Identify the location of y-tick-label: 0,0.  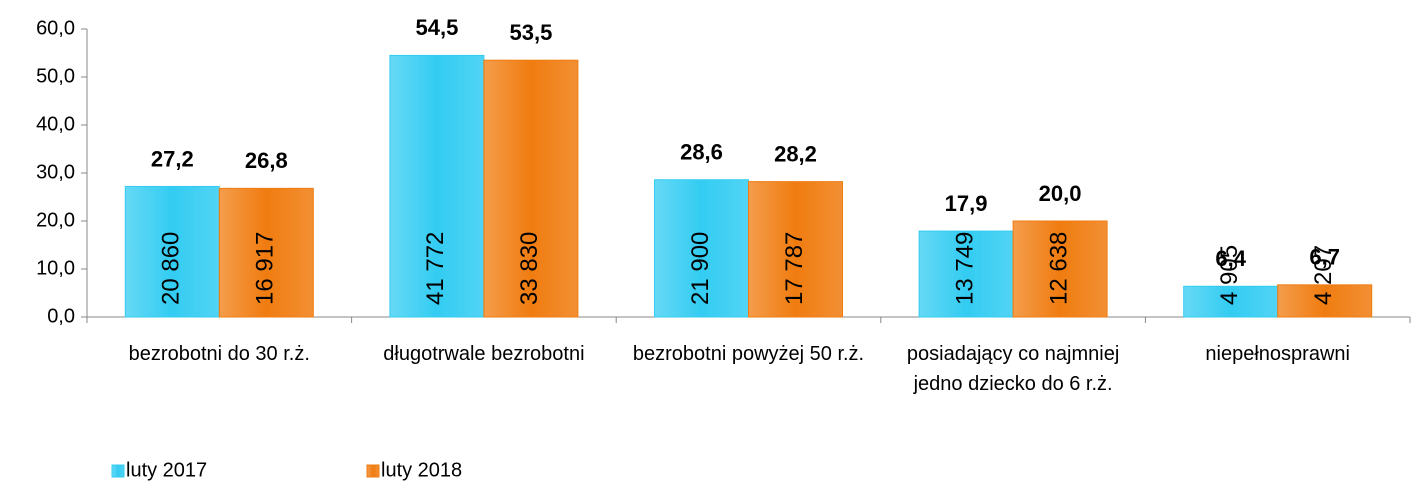
(61, 316).